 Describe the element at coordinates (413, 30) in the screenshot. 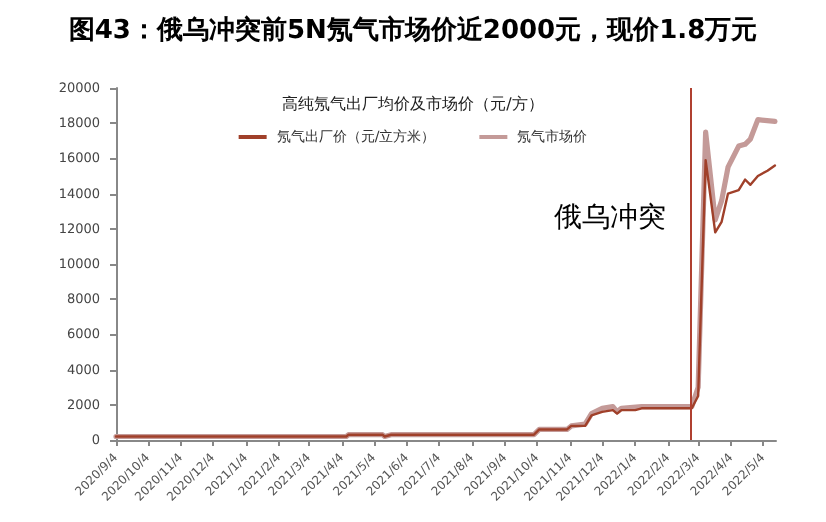

I see `chart-title: 图43：俄乌冲突前5N氖气市场价近2000元，现价1.8万元` at that location.